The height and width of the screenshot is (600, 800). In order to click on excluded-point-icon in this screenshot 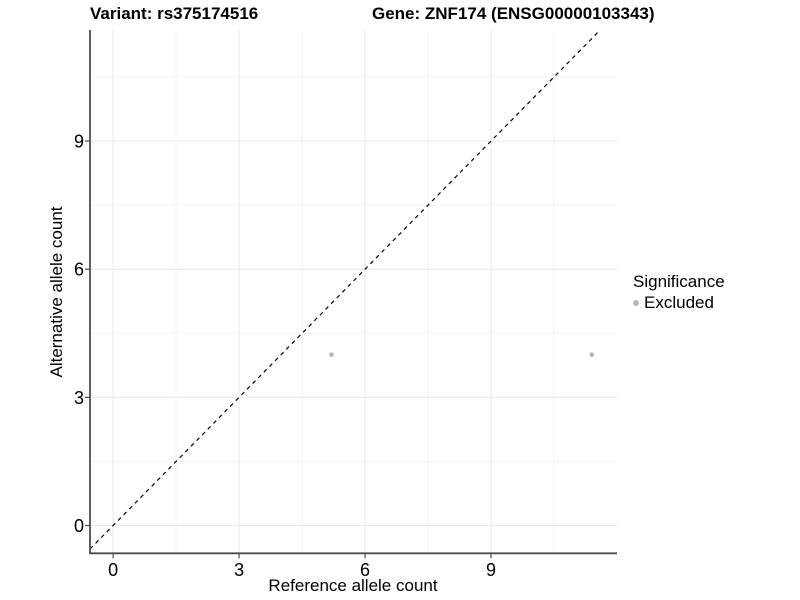, I will do `click(636, 302)`.